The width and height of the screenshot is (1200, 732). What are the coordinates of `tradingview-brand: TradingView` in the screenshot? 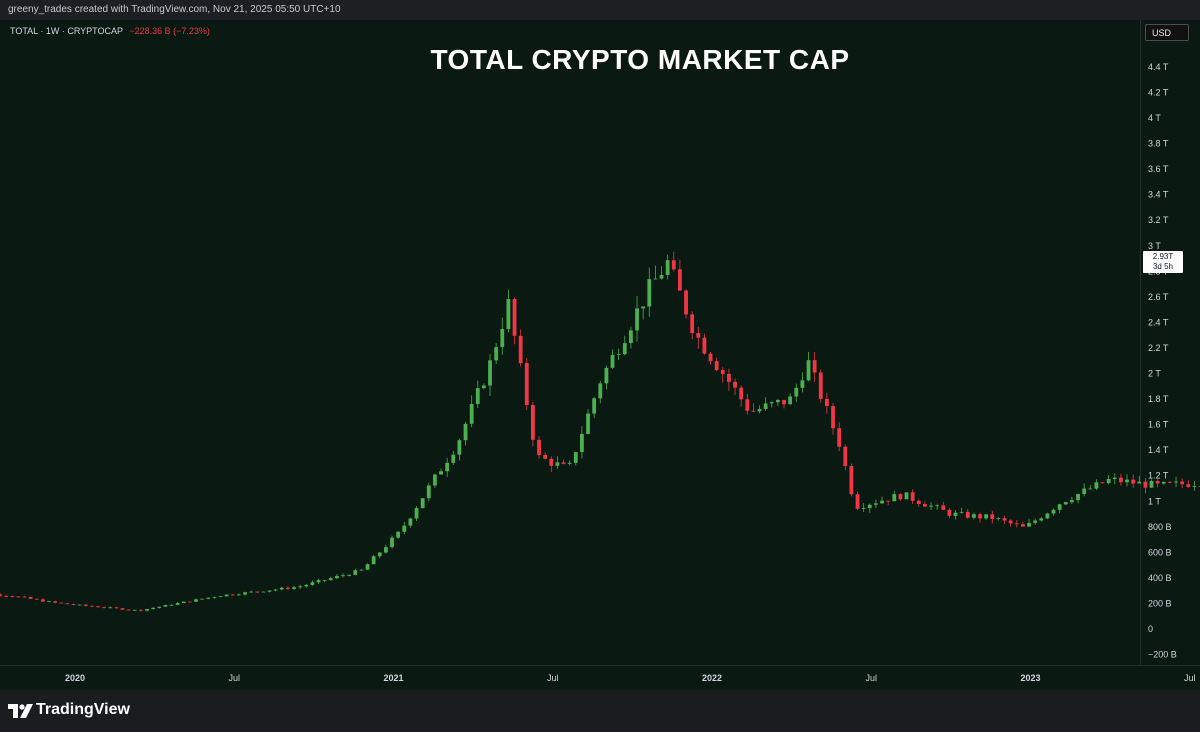 It's located at (83, 709).